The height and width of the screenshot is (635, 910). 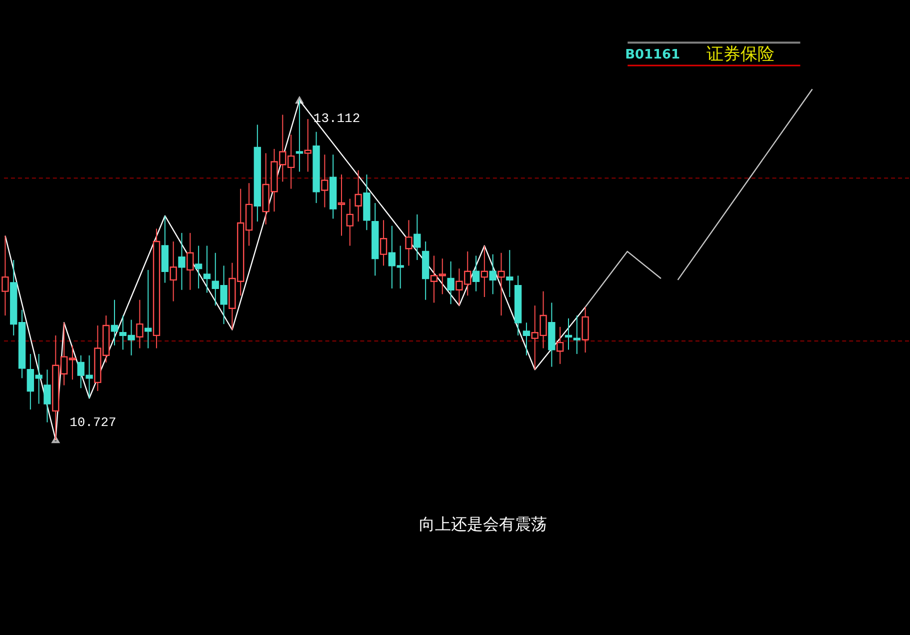 What do you see at coordinates (482, 524) in the screenshot?
I see `annotation: 向上还是会有震荡` at bounding box center [482, 524].